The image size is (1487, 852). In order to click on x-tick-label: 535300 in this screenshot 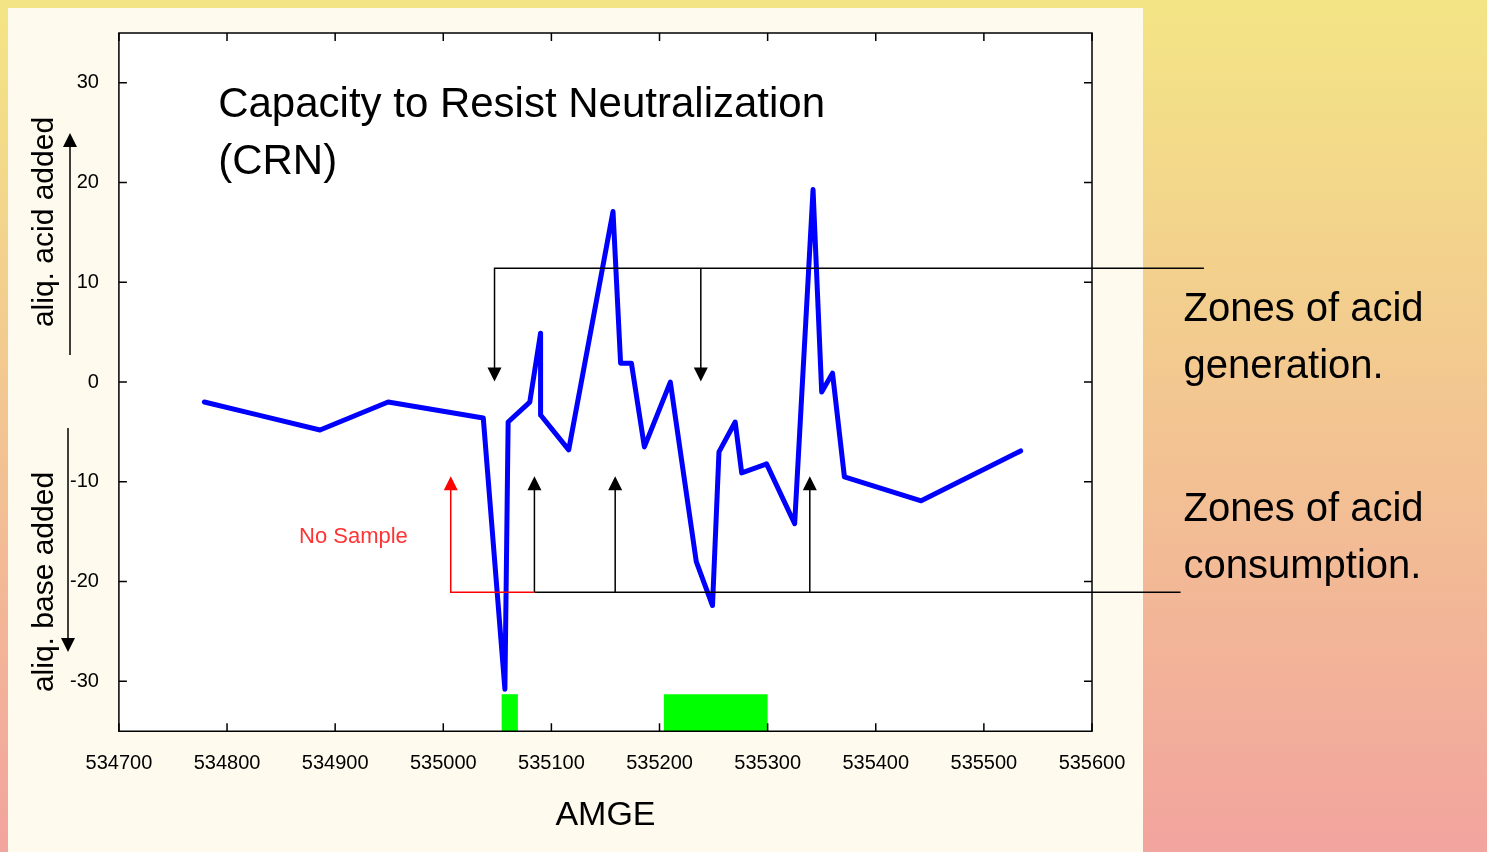, I will do `click(768, 761)`.